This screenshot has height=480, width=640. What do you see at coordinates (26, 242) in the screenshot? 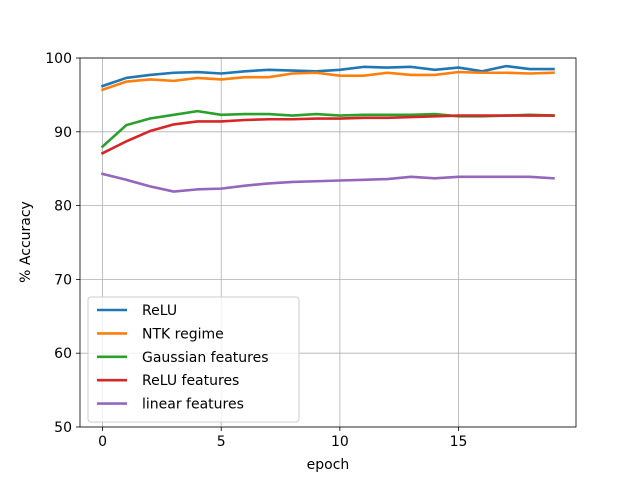
I see `y-axis-label: % Accuracy` at bounding box center [26, 242].